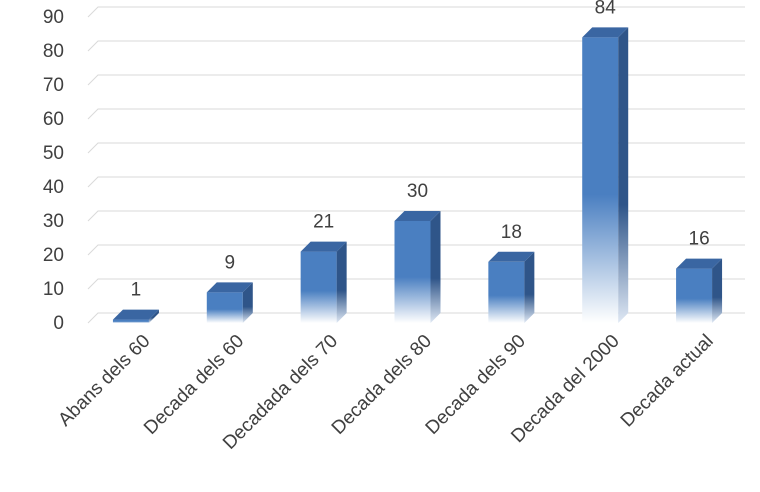 The image size is (760, 492). What do you see at coordinates (606, 9) in the screenshot?
I see `data-label: 84` at bounding box center [606, 9].